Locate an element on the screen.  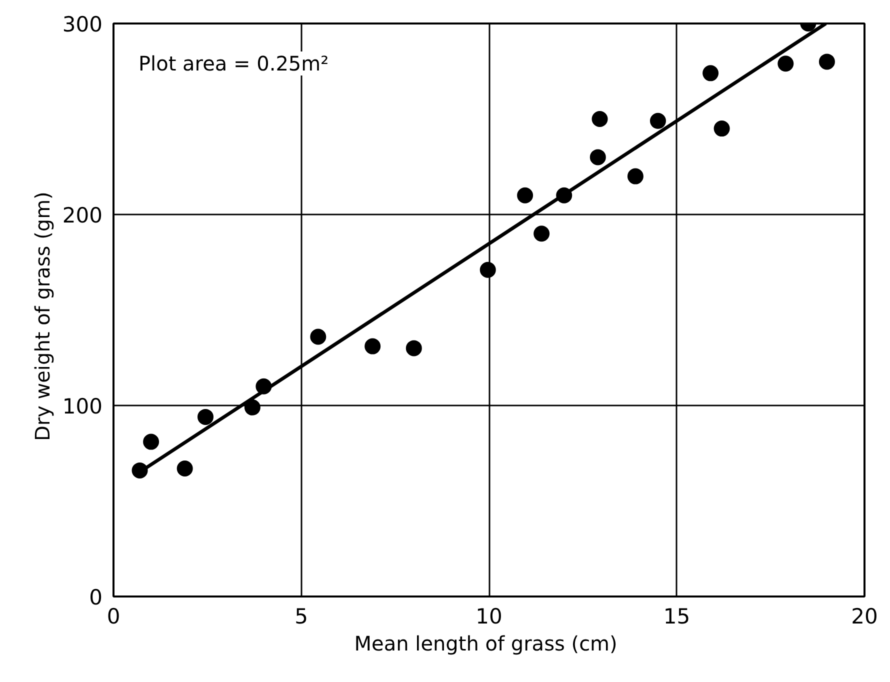
x-tick-label: 15 is located at coordinates (676, 616).